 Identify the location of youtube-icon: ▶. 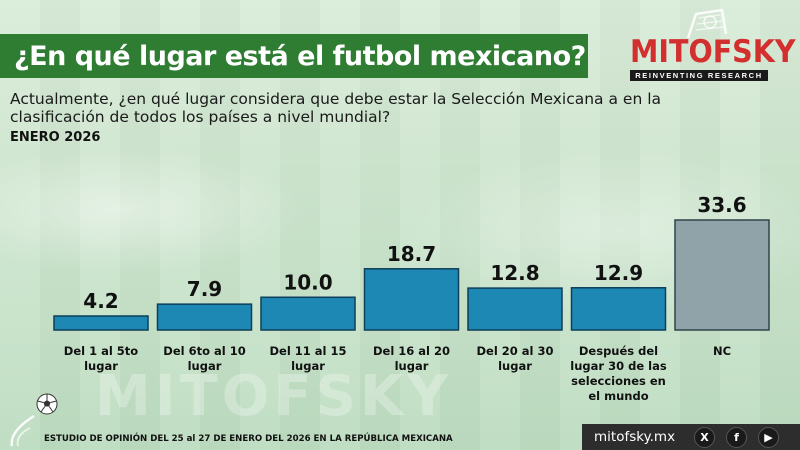
(768, 437).